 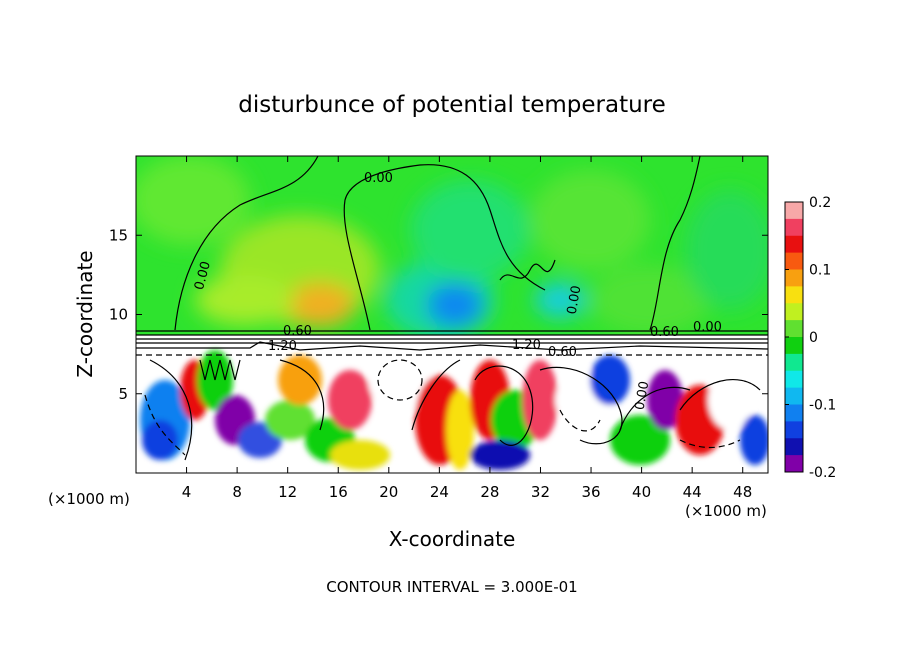 What do you see at coordinates (123, 394) in the screenshot?
I see `y-tick-label: 5` at bounding box center [123, 394].